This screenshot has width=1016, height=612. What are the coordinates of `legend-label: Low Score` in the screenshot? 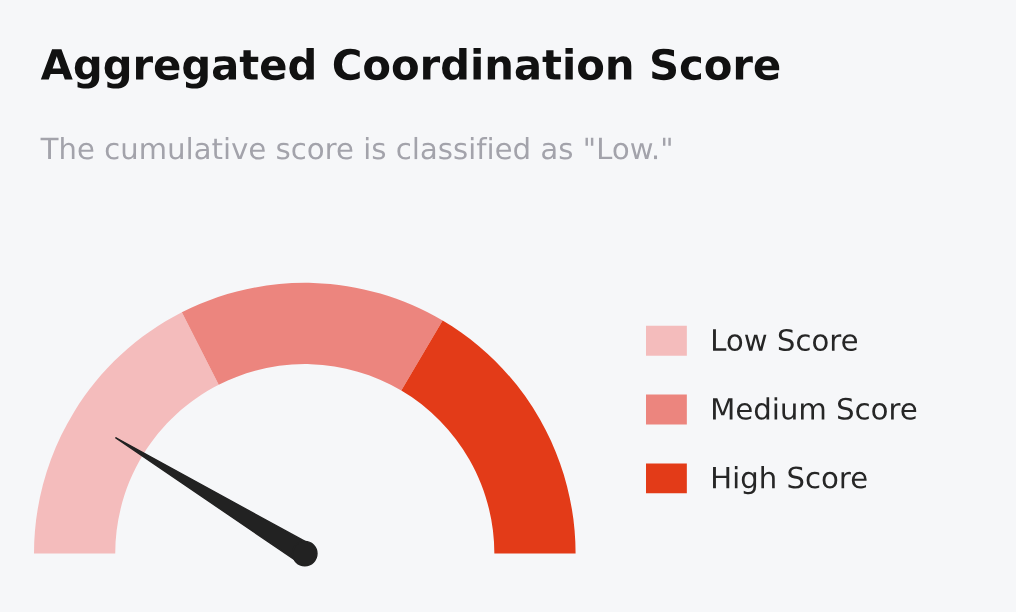 It's located at (785, 340).